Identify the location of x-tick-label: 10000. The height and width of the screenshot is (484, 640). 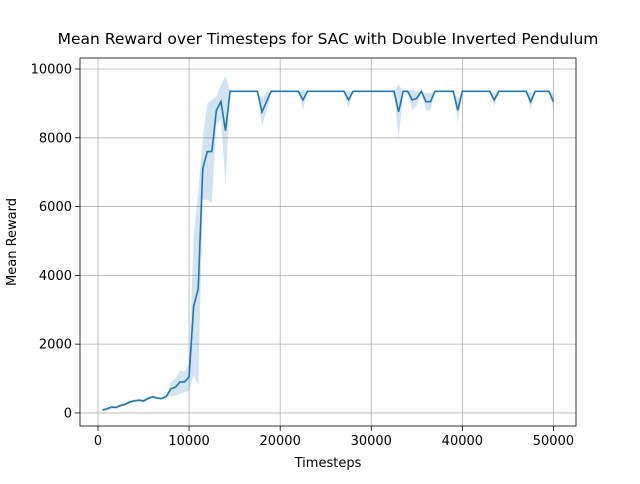
(188, 441).